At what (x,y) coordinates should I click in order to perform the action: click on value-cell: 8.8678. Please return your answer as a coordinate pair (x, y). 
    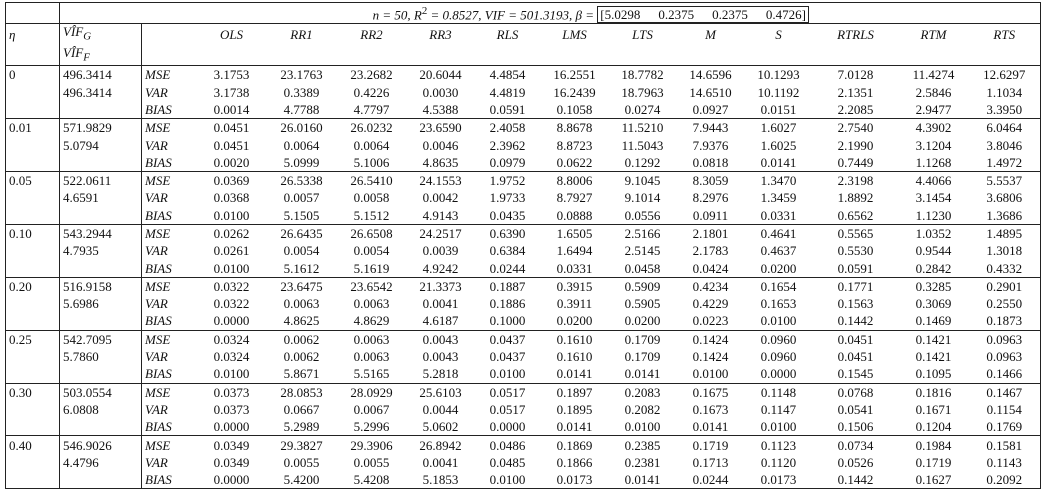
    Looking at the image, I should click on (574, 127).